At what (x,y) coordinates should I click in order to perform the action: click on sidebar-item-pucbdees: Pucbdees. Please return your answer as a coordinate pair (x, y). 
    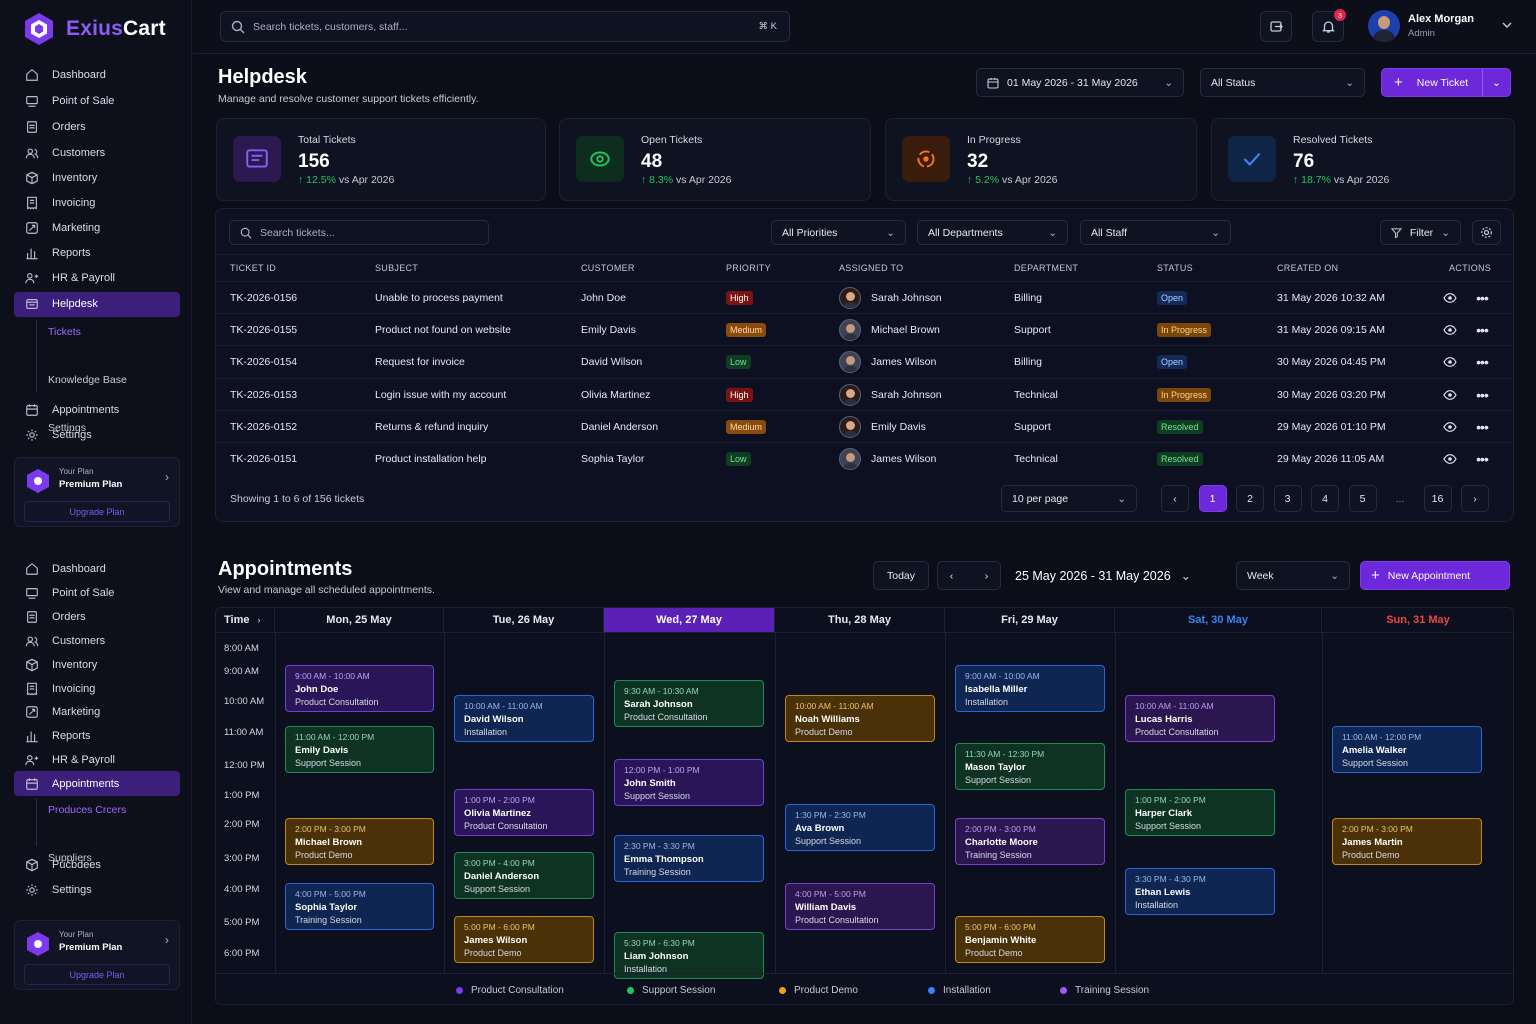
    Looking at the image, I should click on (97, 864).